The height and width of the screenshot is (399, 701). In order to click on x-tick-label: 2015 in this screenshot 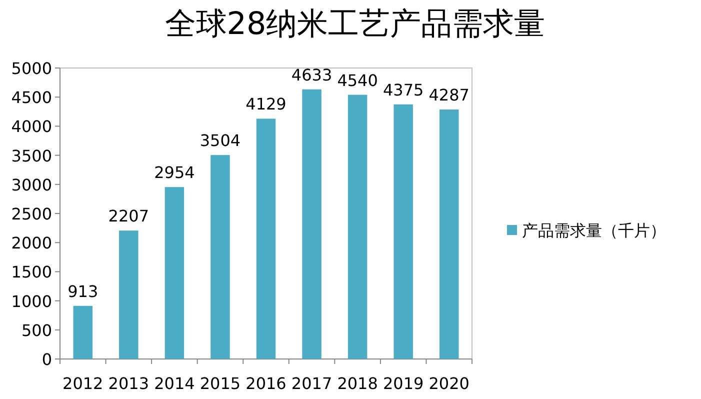, I will do `click(220, 383)`.